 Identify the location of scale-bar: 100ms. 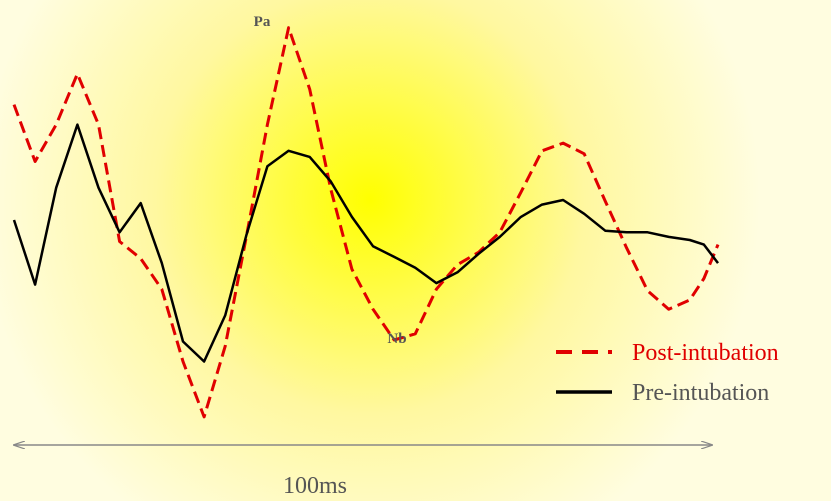
(363, 472).